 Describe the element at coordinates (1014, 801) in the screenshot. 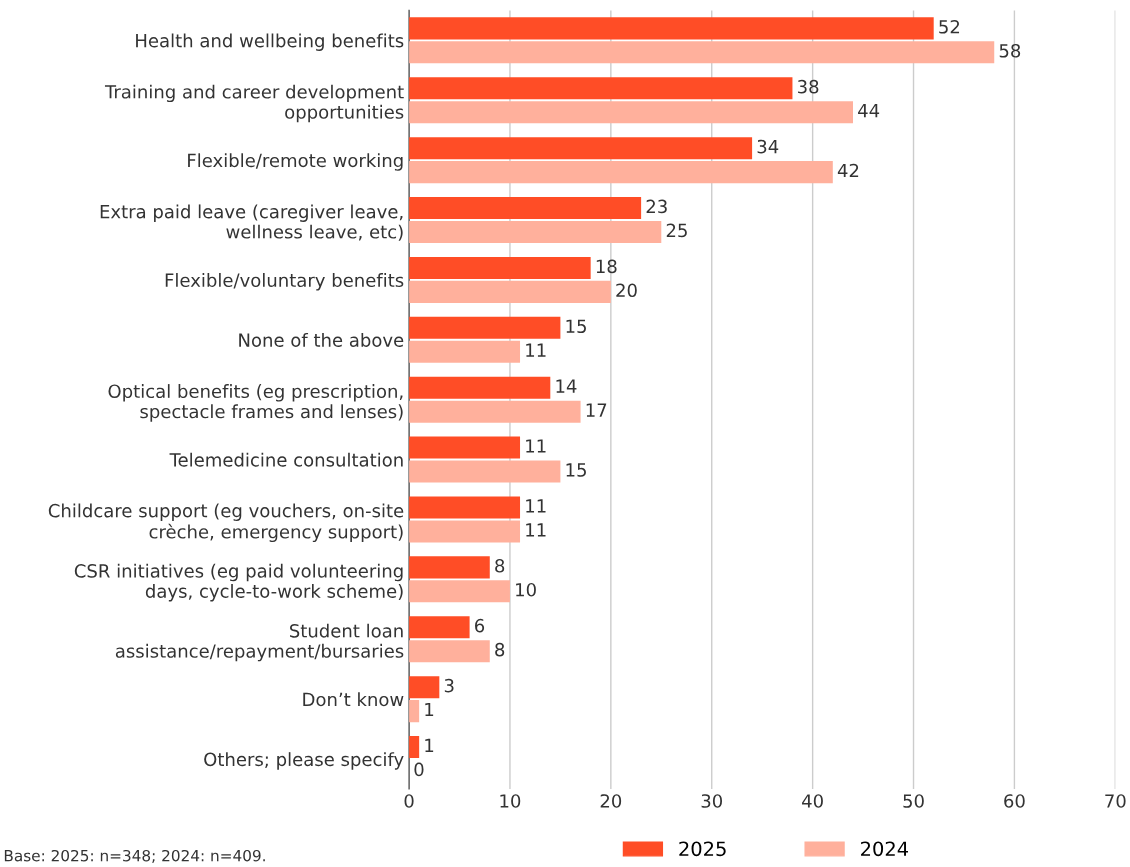

I see `x-tick-label: 60` at that location.